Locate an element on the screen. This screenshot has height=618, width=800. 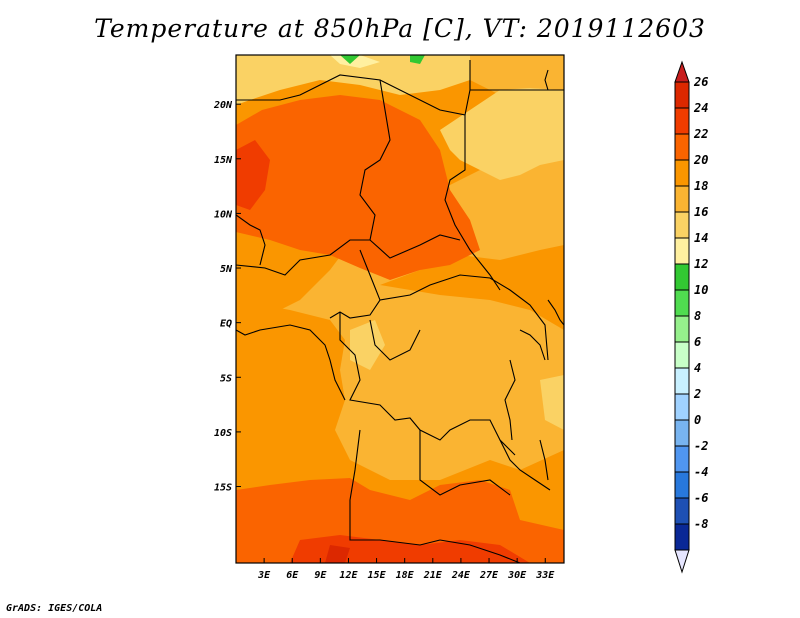
temp-band-12-14-west is located at coordinates (350, 59).